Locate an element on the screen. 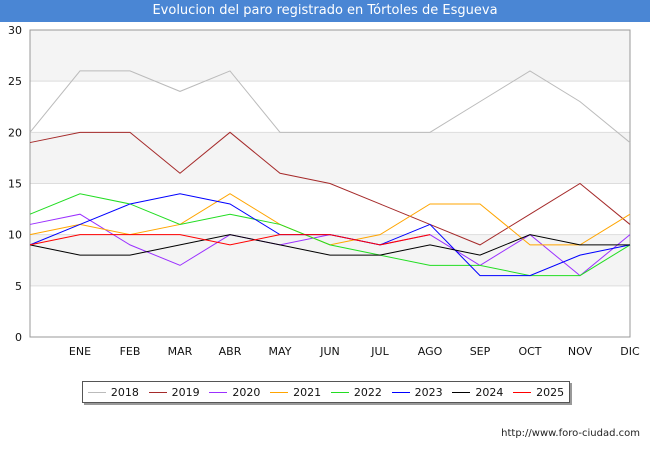 Image resolution: width=650 pixels, height=450 pixels. x-tick-label: ENE is located at coordinates (80, 351).